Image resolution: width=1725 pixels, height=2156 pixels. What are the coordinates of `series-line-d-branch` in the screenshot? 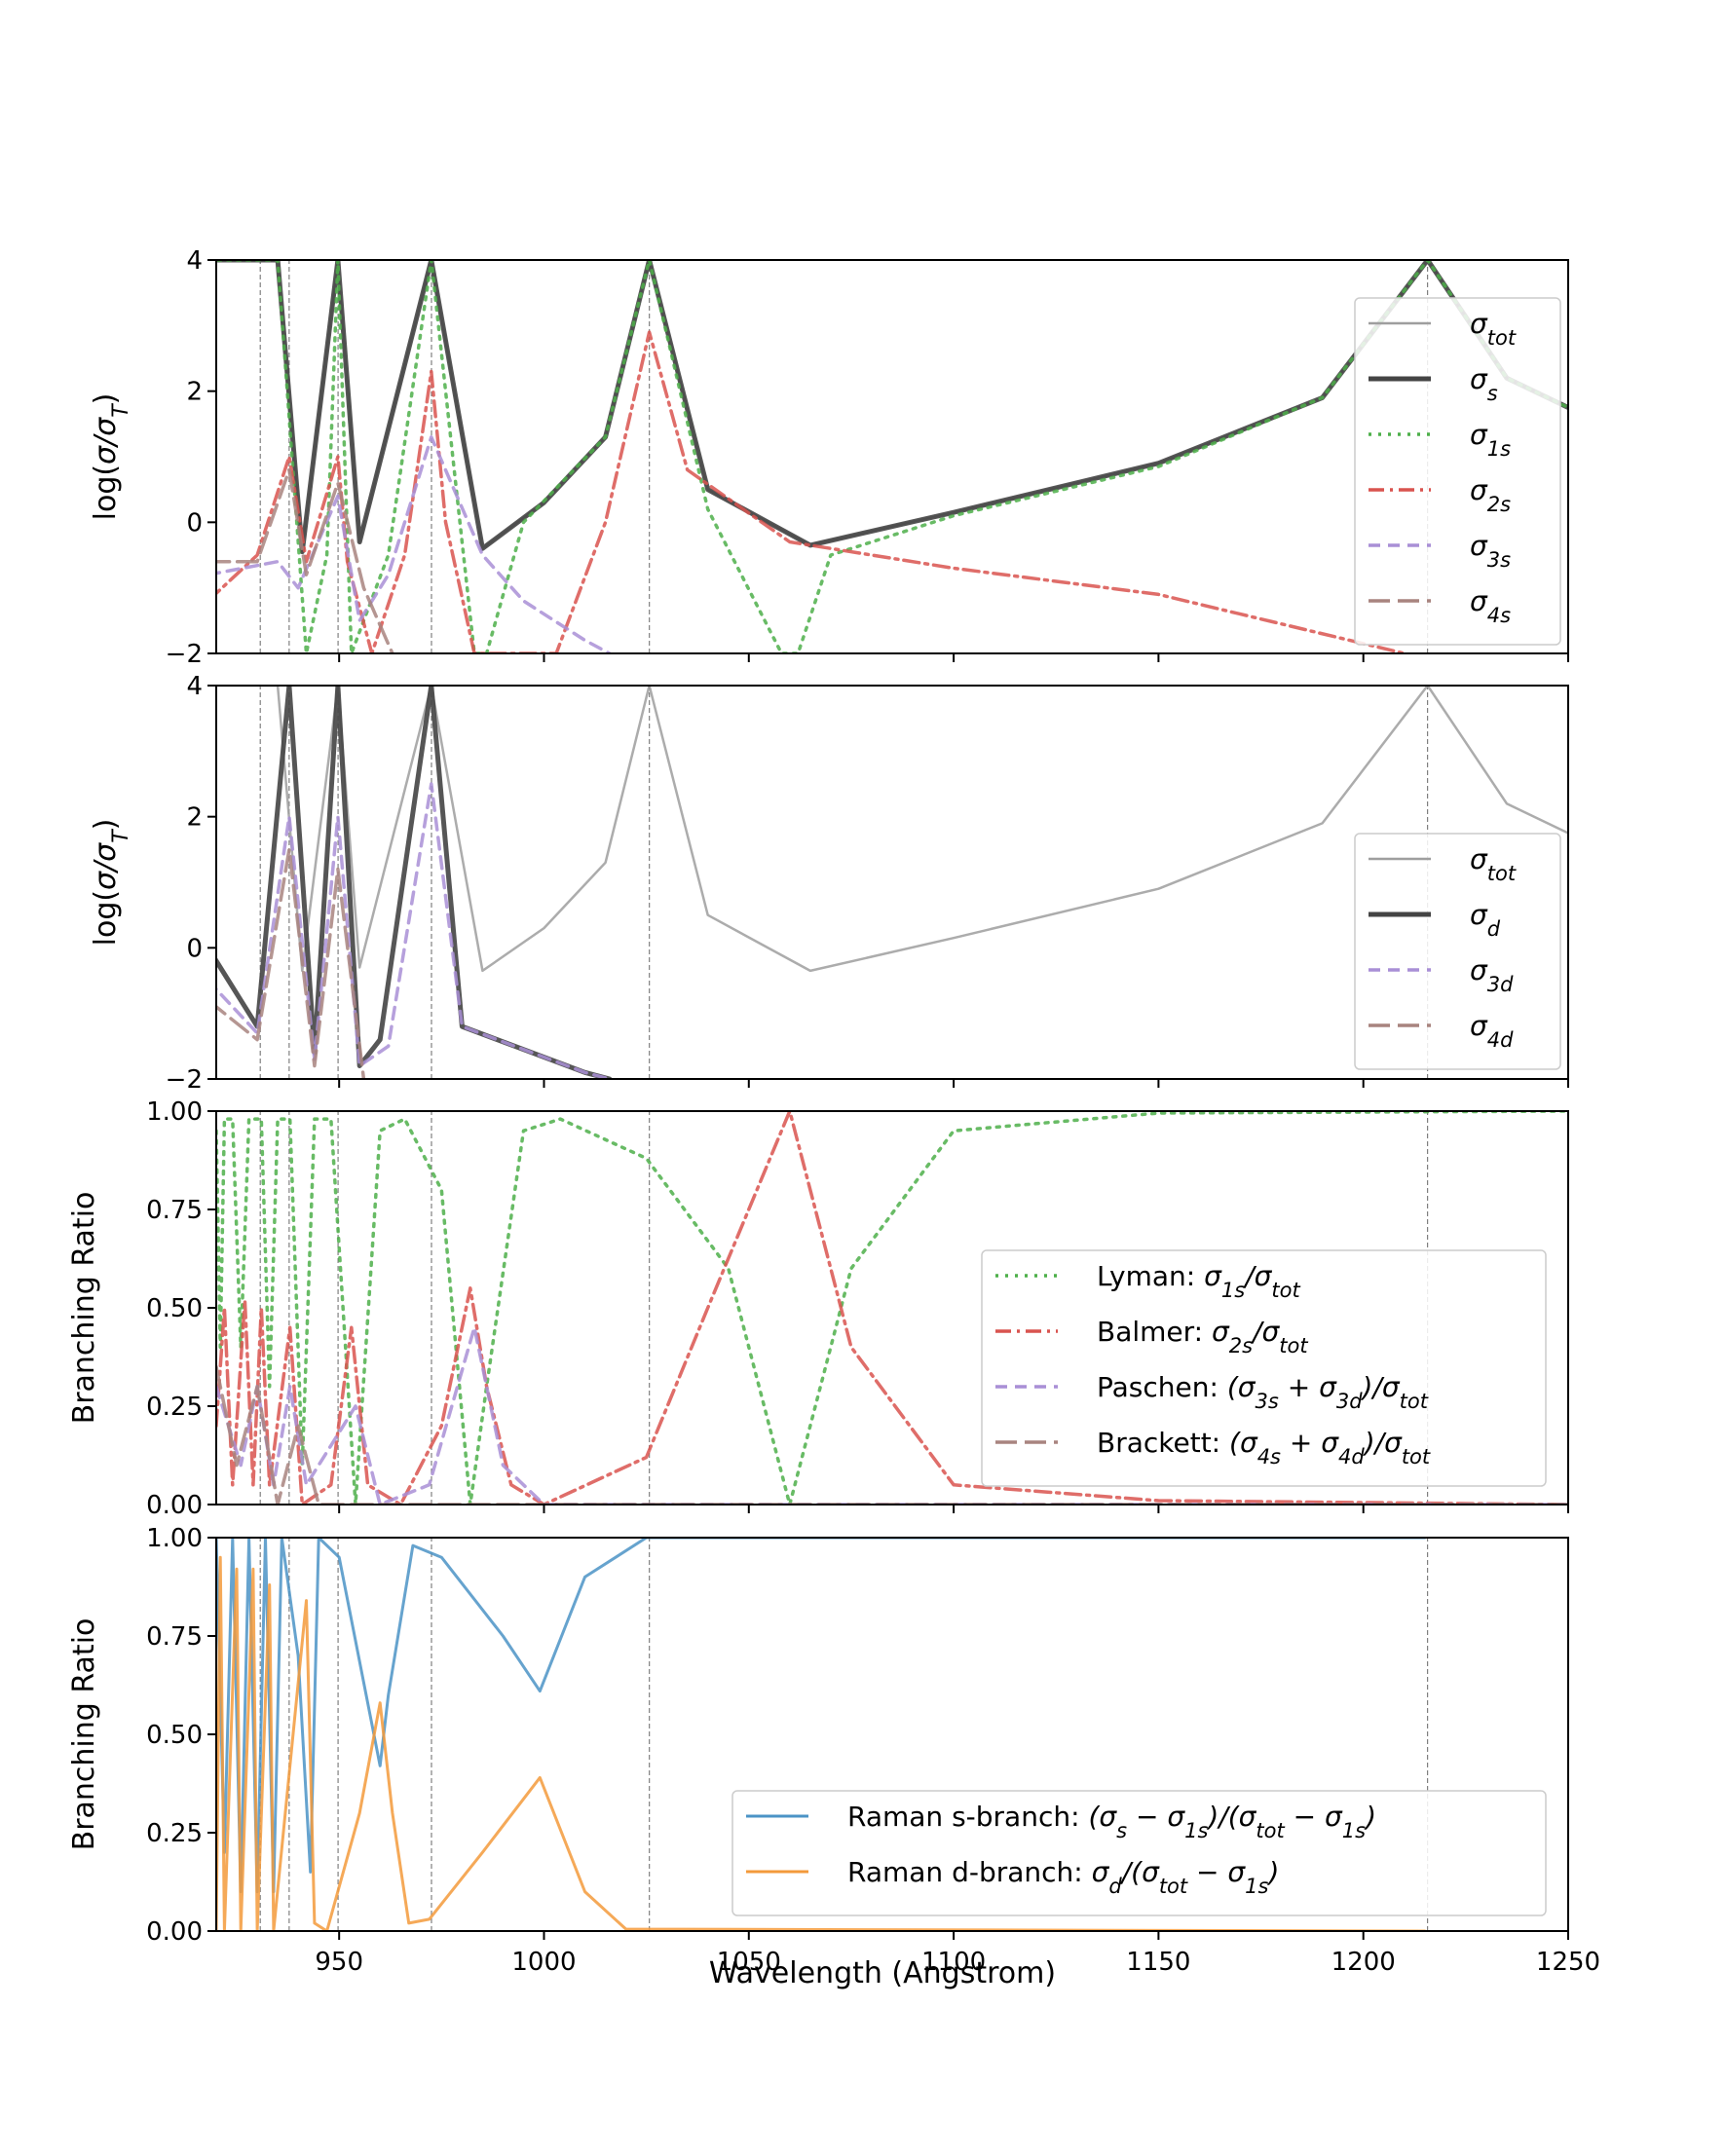 It's located at (821, 1743).